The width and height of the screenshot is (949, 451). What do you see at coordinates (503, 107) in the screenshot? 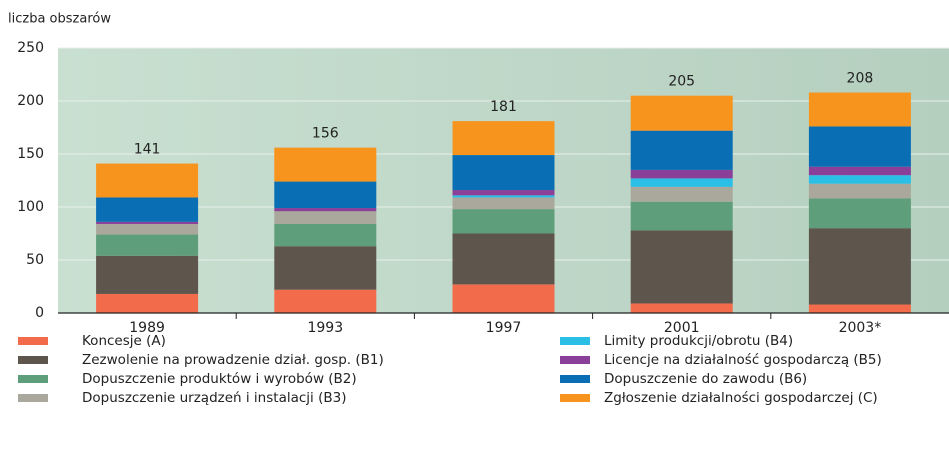
I see `total-label: 181` at bounding box center [503, 107].